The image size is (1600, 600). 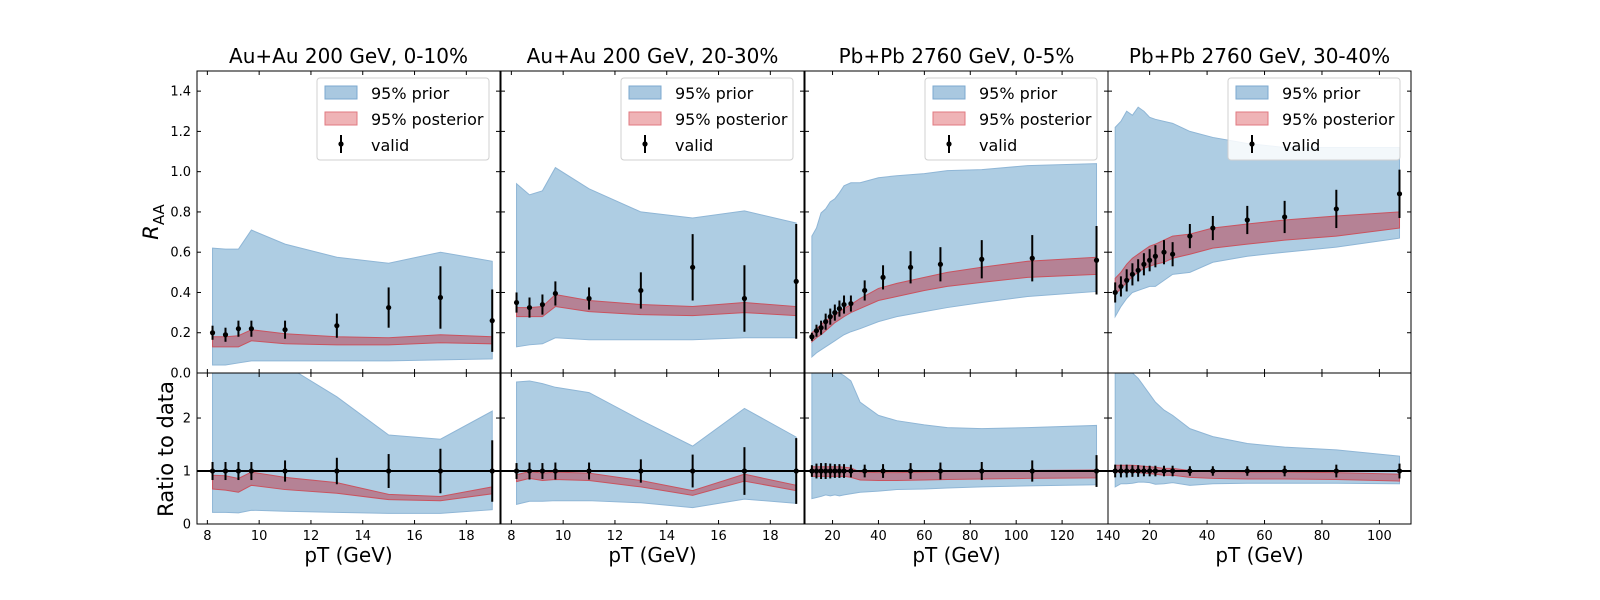 What do you see at coordinates (187, 419) in the screenshot?
I see `ytick-label: 2` at bounding box center [187, 419].